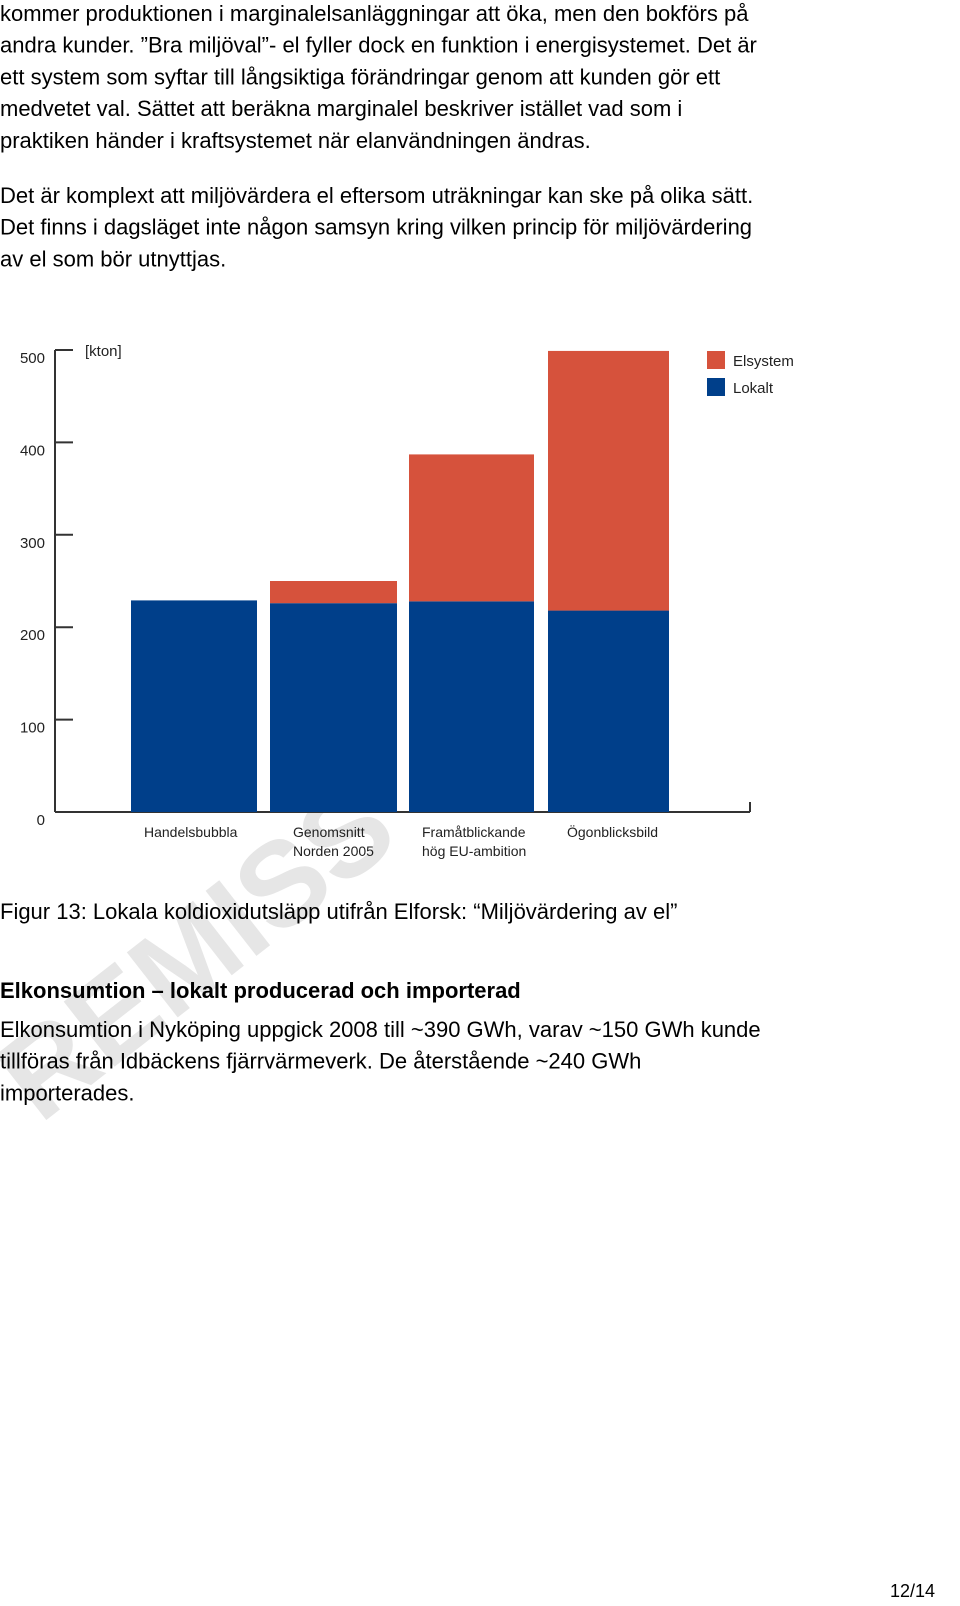  I want to click on x-tick-label: Handelsbubbla, so click(191, 832).